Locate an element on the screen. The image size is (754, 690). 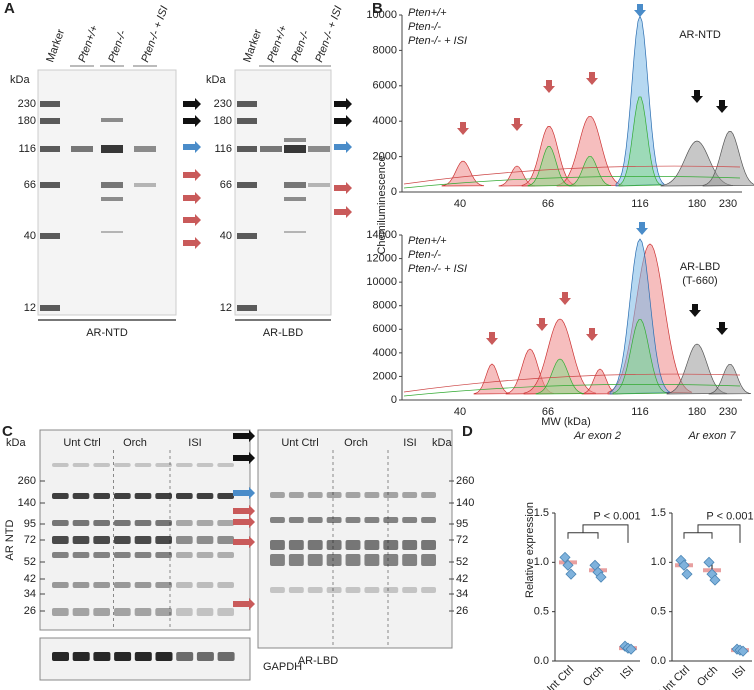
group-label: Orch is located at coordinates (135, 443).